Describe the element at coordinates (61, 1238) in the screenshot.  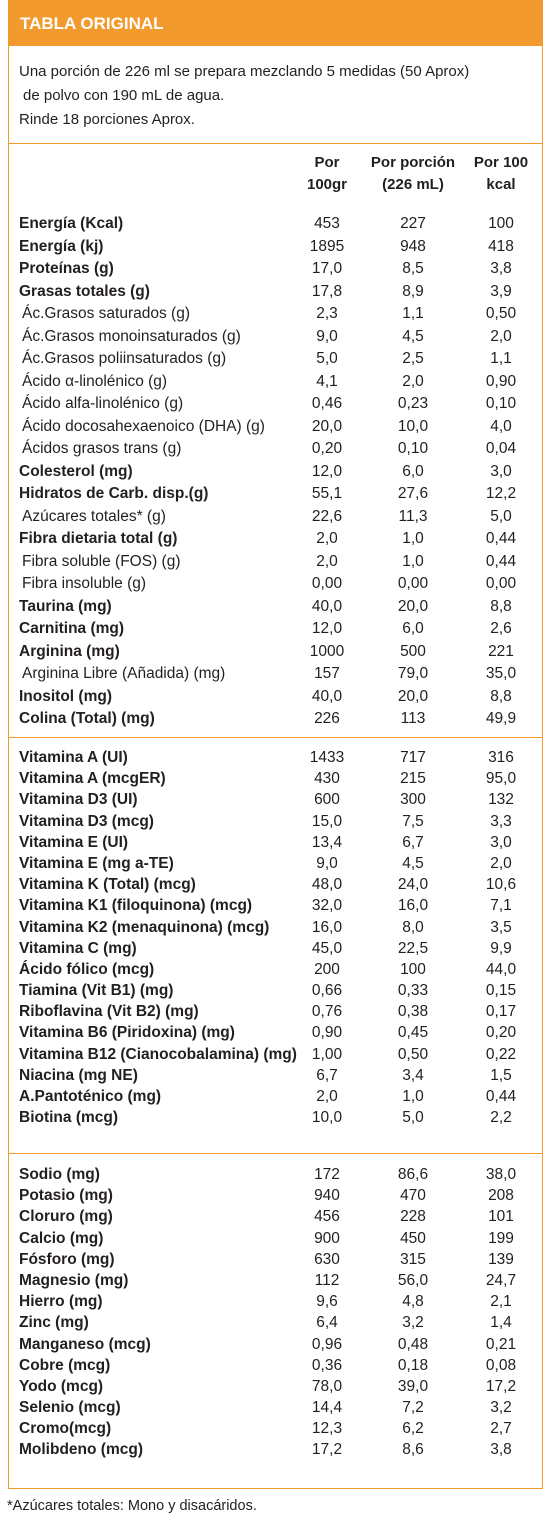
I see `nutrient-name: Calcio (mg)` at that location.